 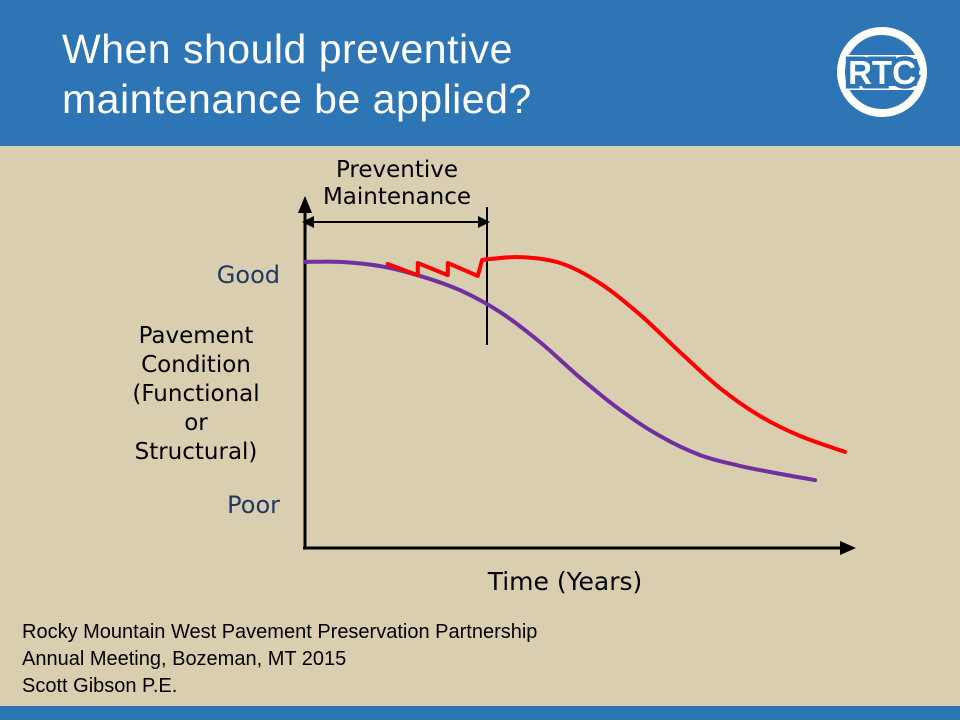 I want to click on rtc-logo-text-outline: RTC, so click(x=882, y=72).